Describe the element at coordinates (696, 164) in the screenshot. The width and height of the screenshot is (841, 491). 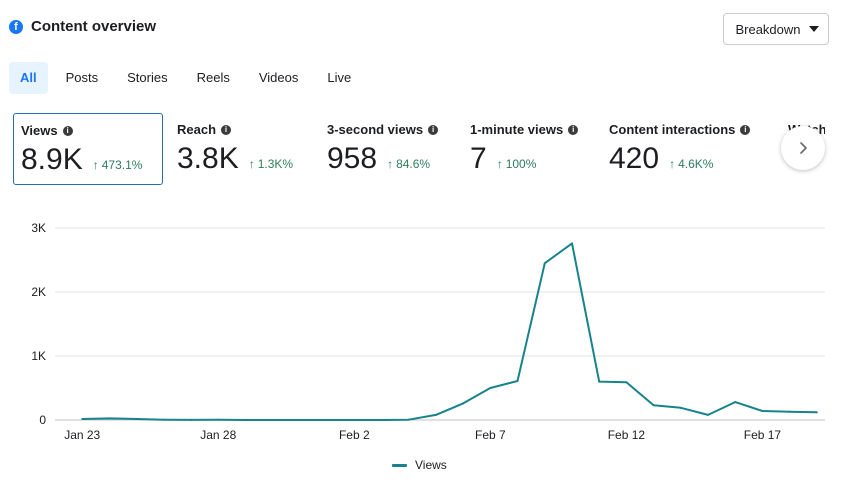
I see `metric-change-value: 4.6K%` at that location.